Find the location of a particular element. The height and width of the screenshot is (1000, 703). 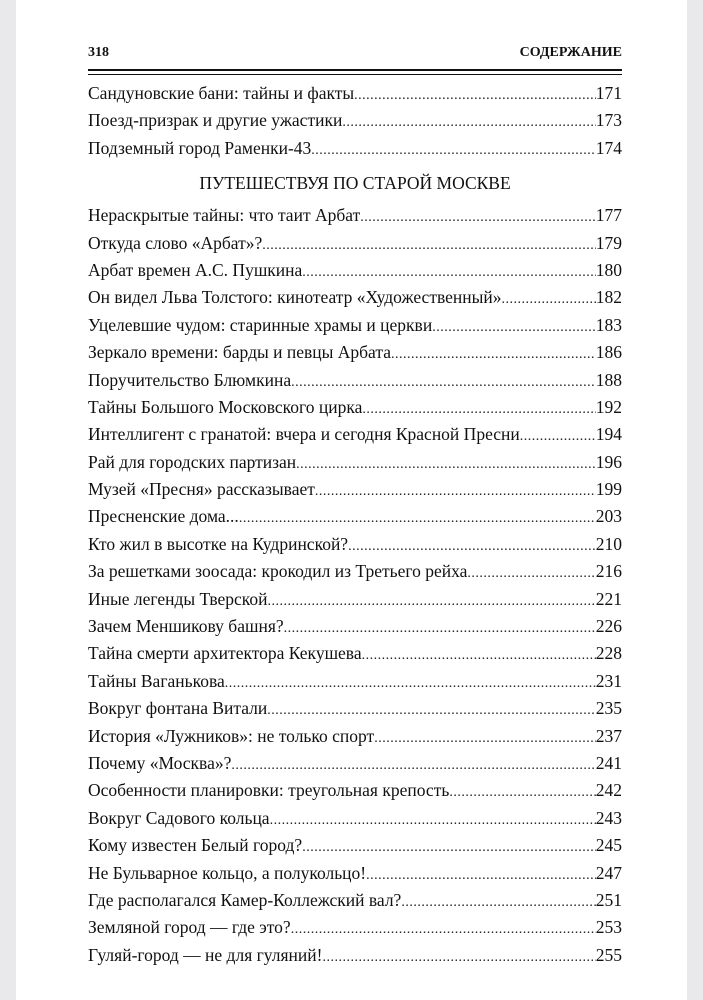

entry-title: Арбат времен А.С. Пушкина is located at coordinates (195, 269).